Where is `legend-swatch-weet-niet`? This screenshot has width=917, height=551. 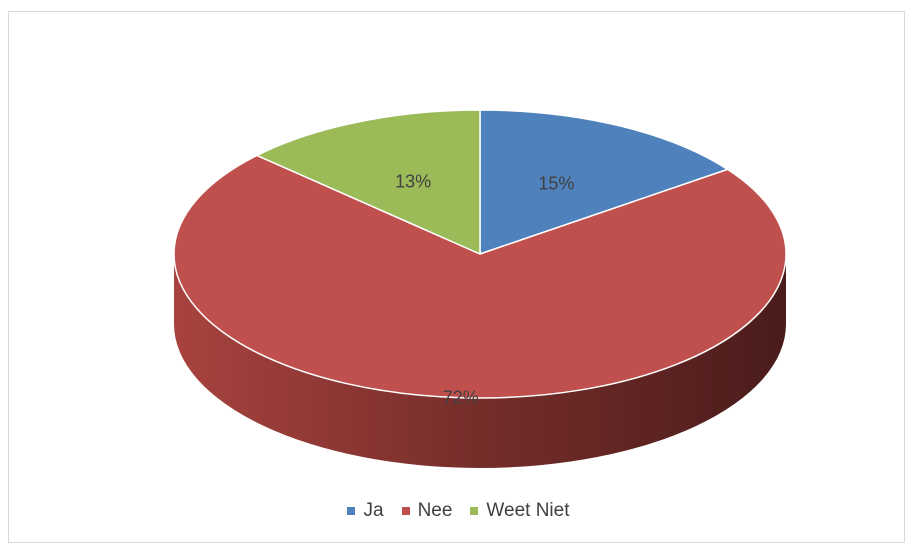 legend-swatch-weet-niet is located at coordinates (474, 511).